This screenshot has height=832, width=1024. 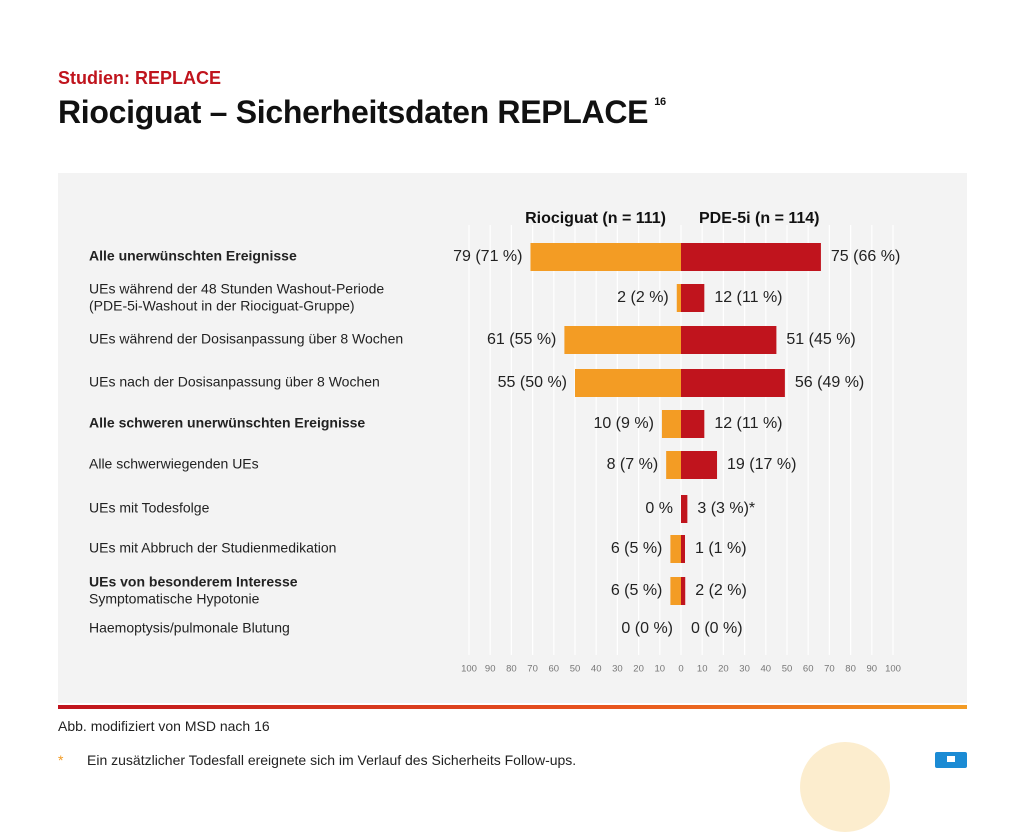 I want to click on page-title-text: Riociguat – Sicherheitsdaten REPLACE, so click(x=353, y=112).